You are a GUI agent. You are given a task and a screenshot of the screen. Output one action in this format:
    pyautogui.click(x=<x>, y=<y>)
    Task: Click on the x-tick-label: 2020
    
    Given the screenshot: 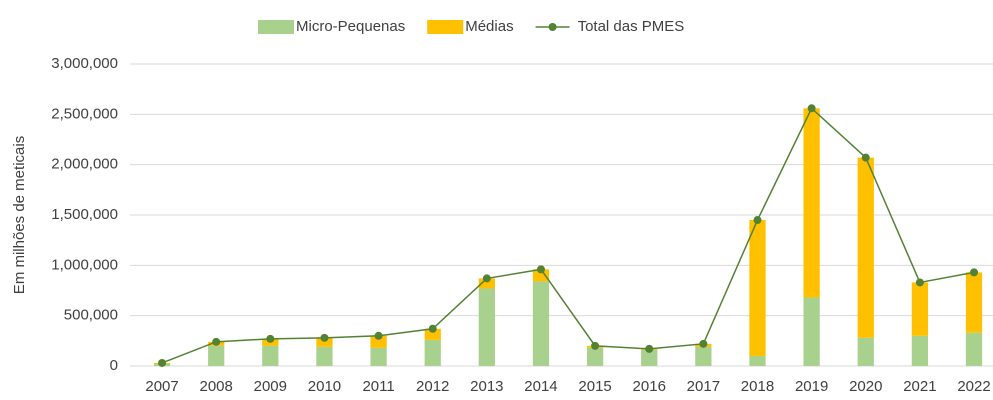 What is the action you would take?
    pyautogui.click(x=865, y=386)
    